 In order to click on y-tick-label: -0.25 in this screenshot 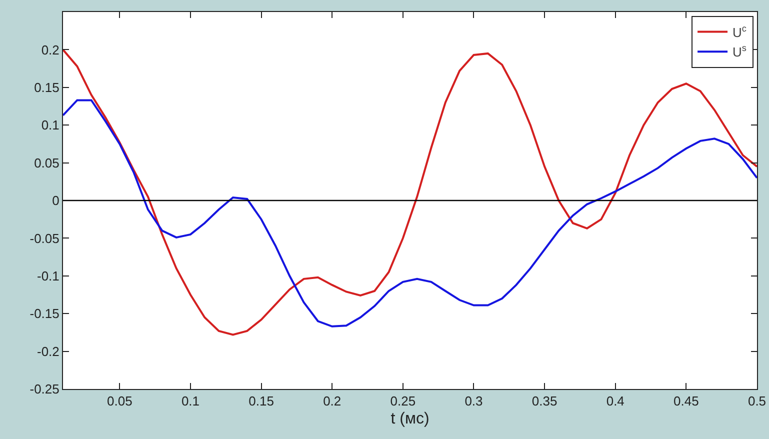, I will do `click(45, 389)`.